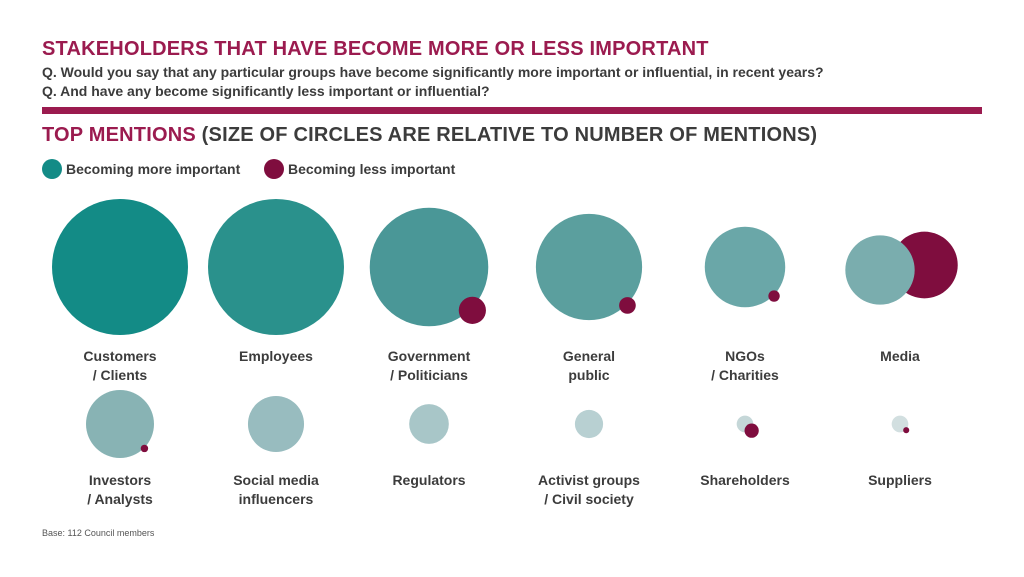 The image size is (1024, 577). What do you see at coordinates (900, 356) in the screenshot?
I see `category-label-media: Media` at bounding box center [900, 356].